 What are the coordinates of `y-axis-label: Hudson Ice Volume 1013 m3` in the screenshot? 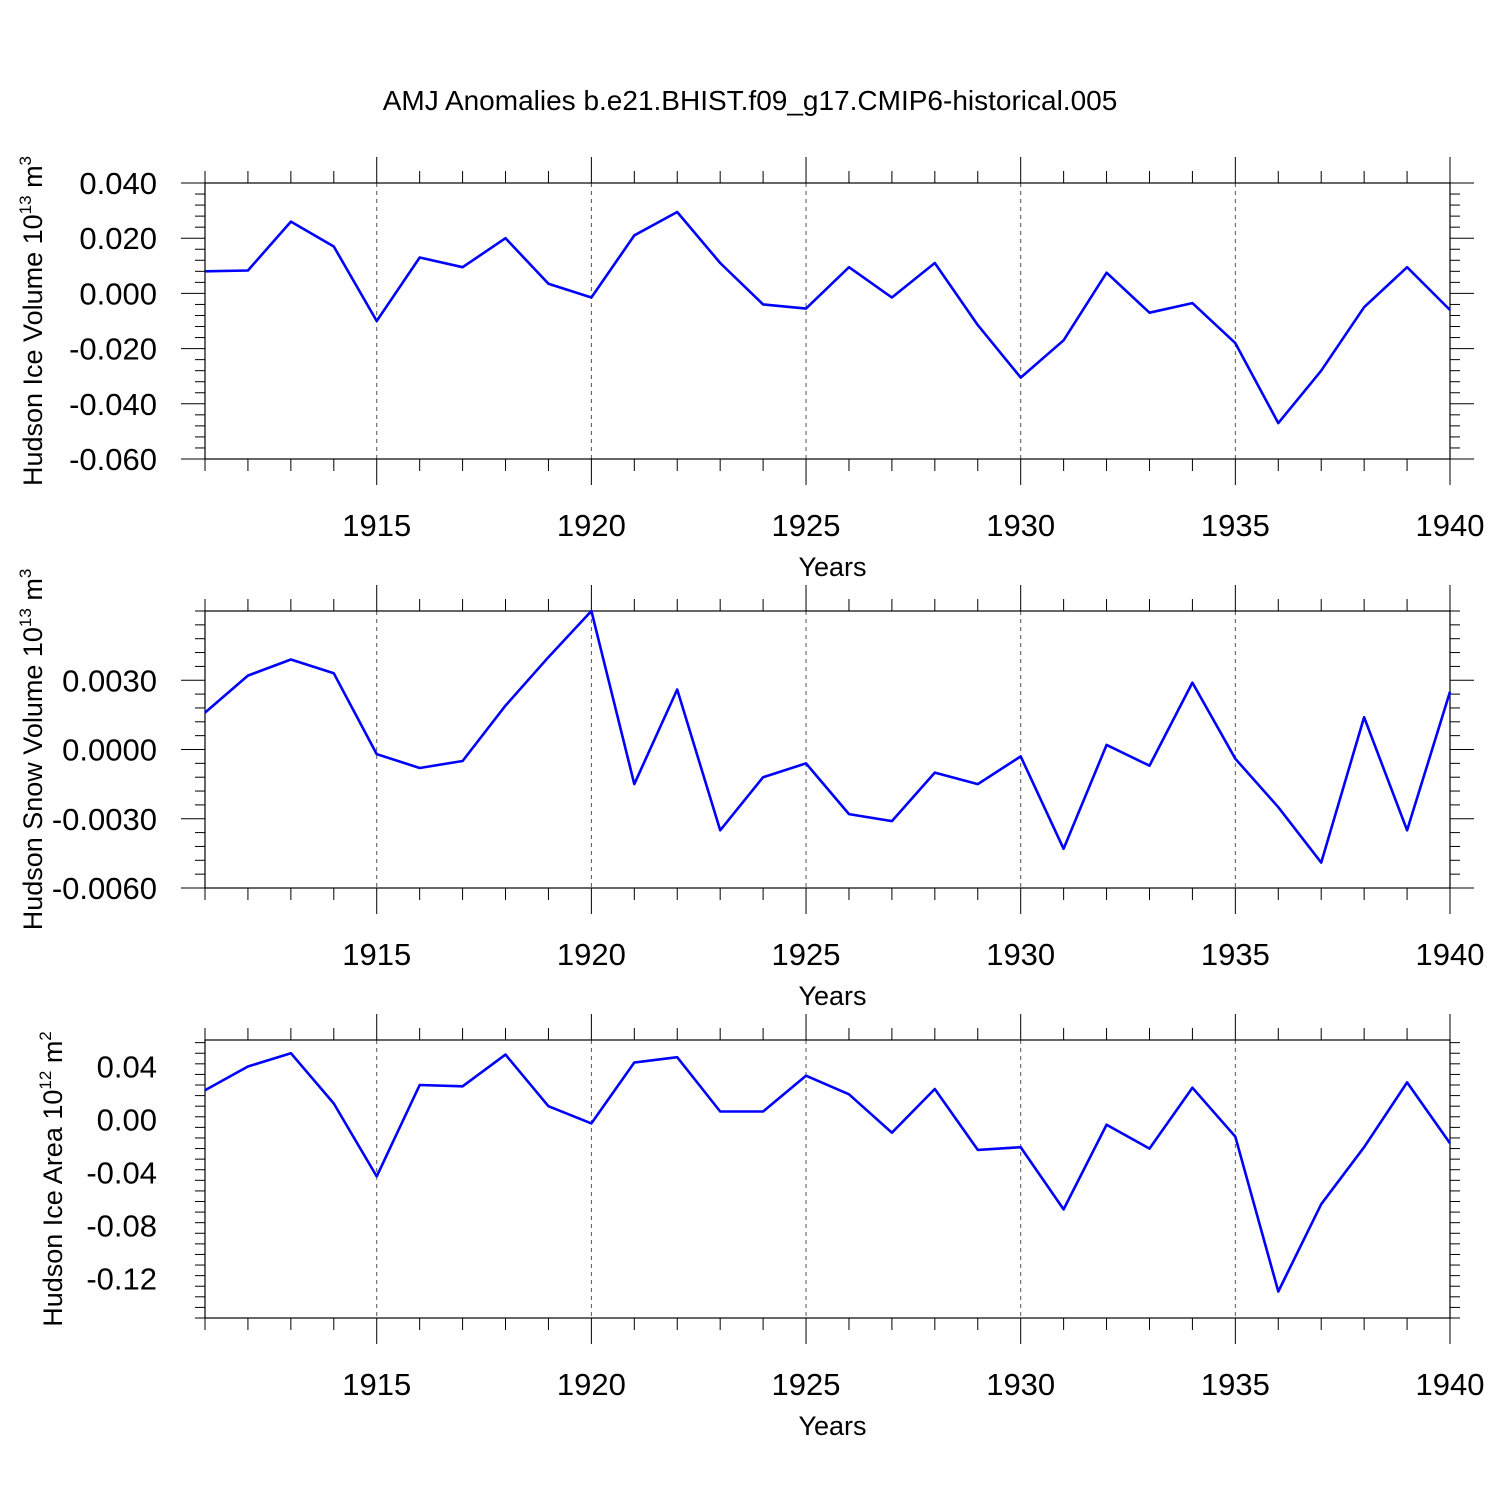 It's located at (32, 321).